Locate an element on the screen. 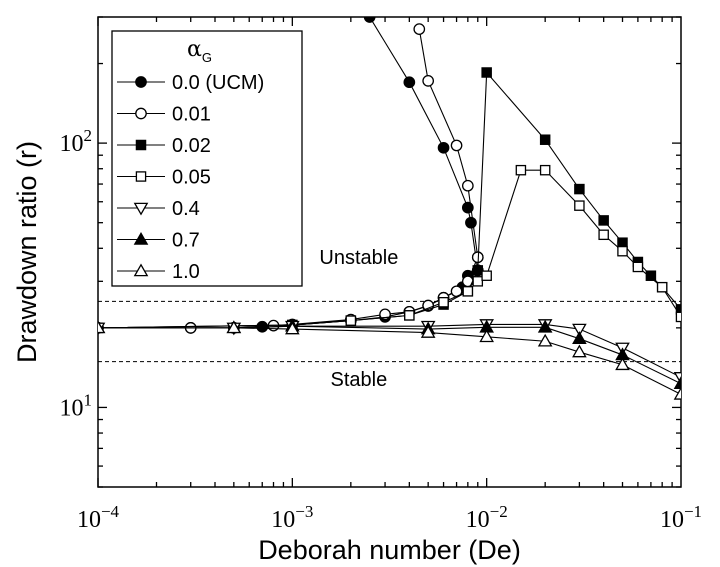  y-tick-label: 10¹ is located at coordinates (76, 405).